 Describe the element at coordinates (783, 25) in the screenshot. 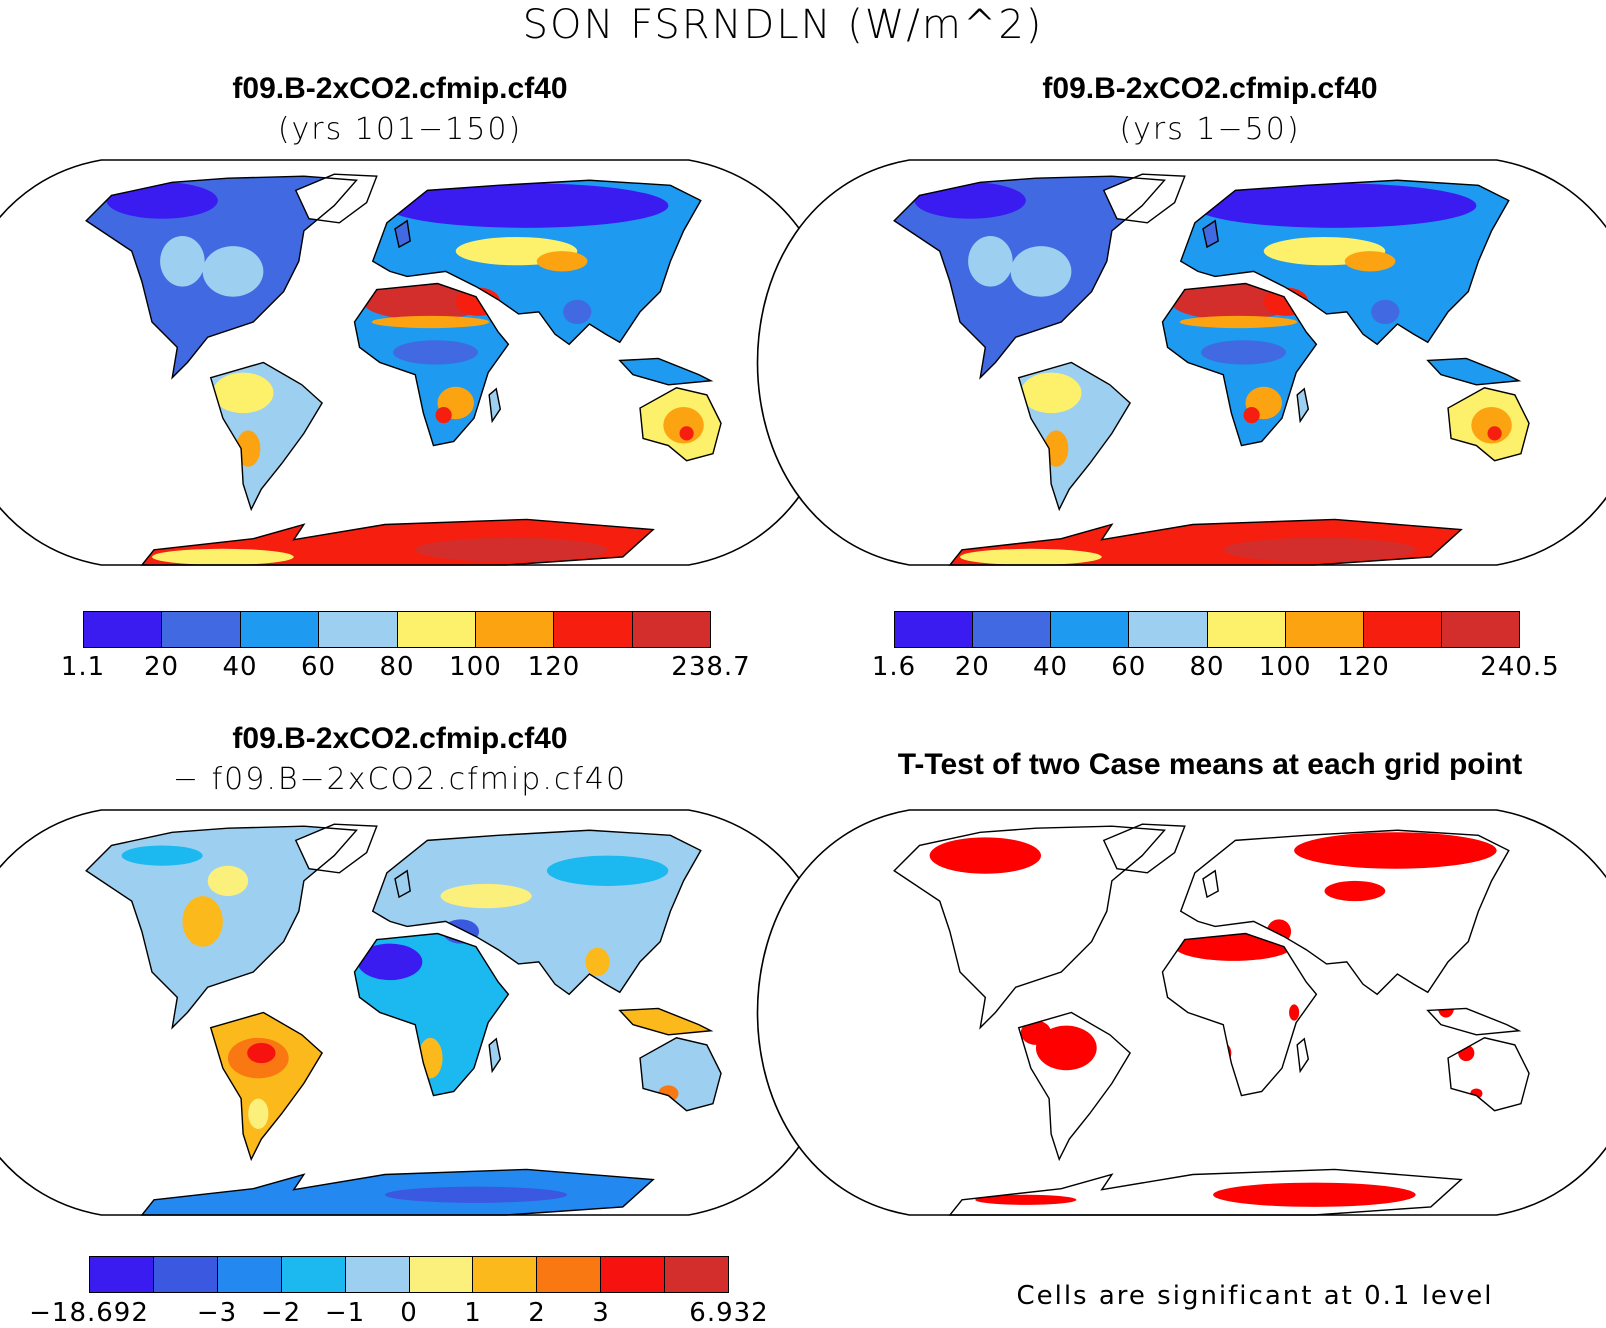

I see `figure-title: SON FSRNDLN (W/m^2)` at that location.